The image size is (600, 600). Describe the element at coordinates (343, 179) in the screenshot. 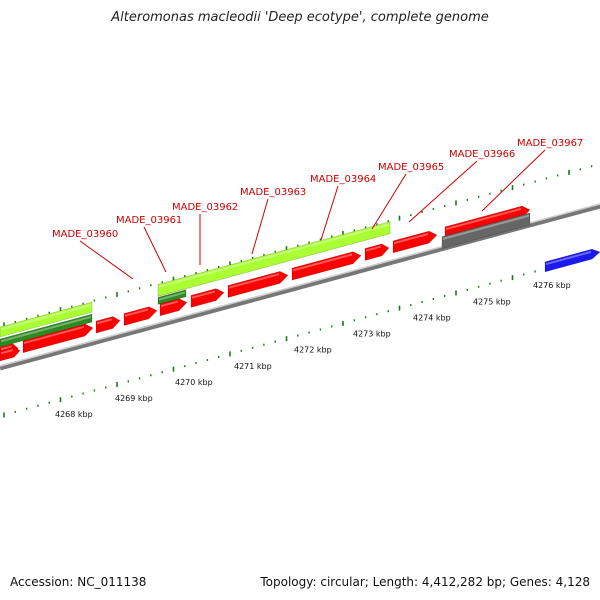

I see `gene-label: MADE_03964` at that location.